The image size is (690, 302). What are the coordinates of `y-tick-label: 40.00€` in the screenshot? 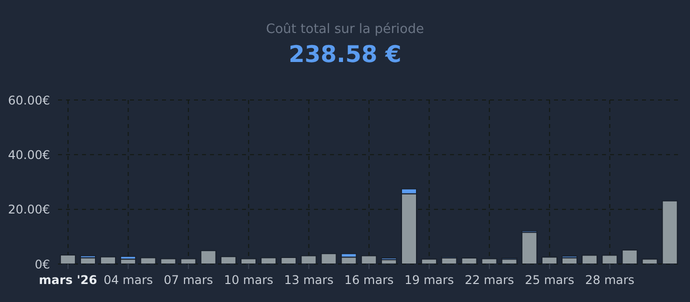 It's located at (29, 155).